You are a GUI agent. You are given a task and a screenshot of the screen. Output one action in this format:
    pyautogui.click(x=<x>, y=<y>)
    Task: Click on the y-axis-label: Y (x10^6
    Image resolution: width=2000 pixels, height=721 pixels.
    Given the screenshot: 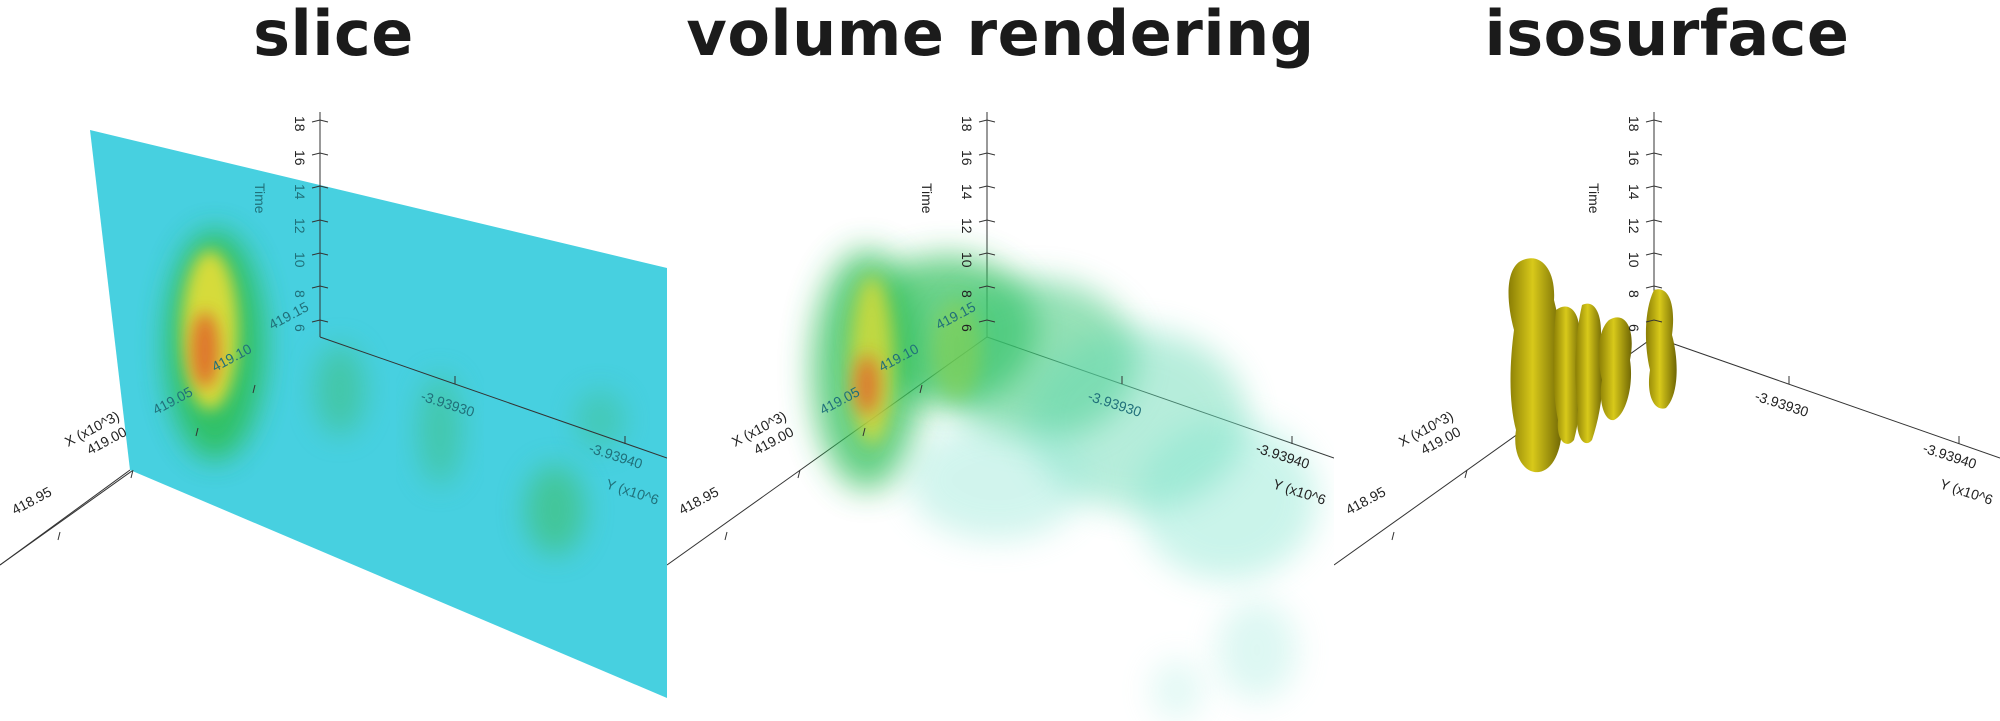 What is the action you would take?
    pyautogui.click(x=1966, y=492)
    